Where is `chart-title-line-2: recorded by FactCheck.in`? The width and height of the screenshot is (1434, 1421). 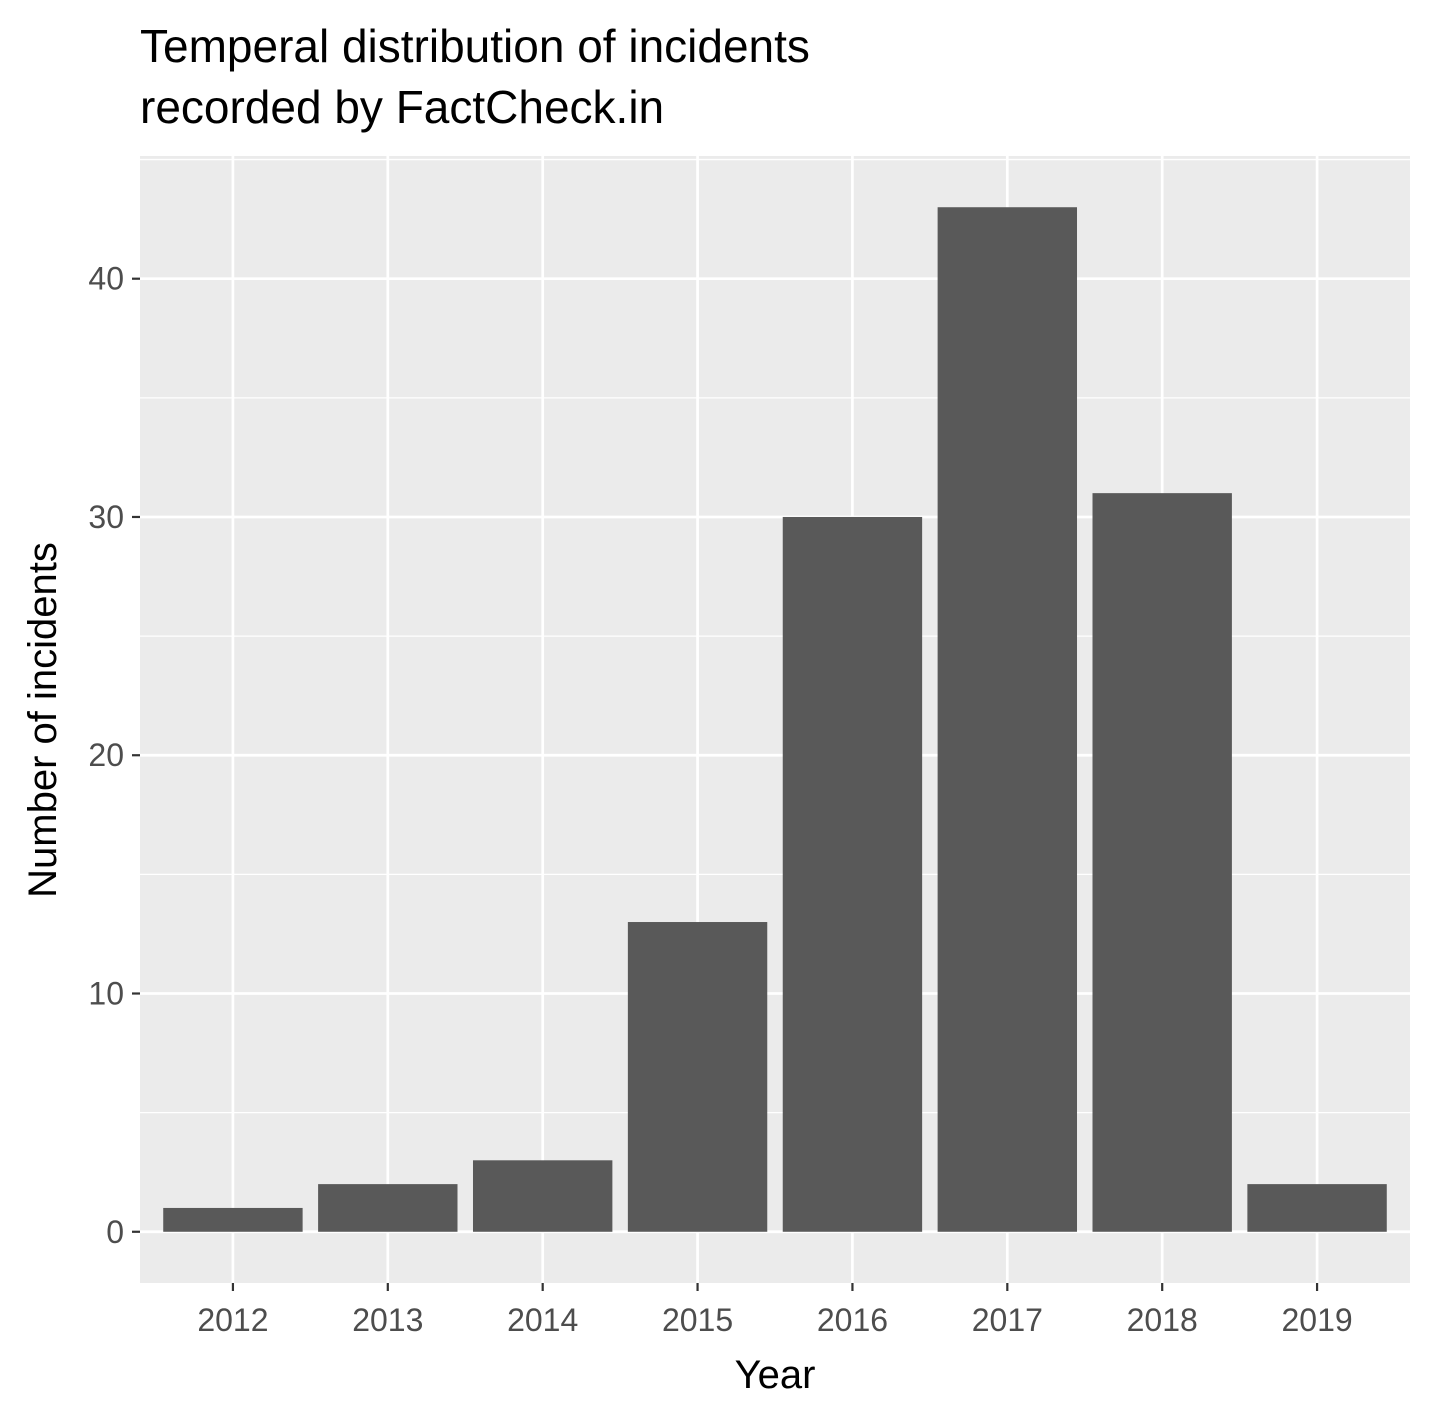
chart-title-line-2: recorded by FactCheck.in is located at coordinates (402, 107).